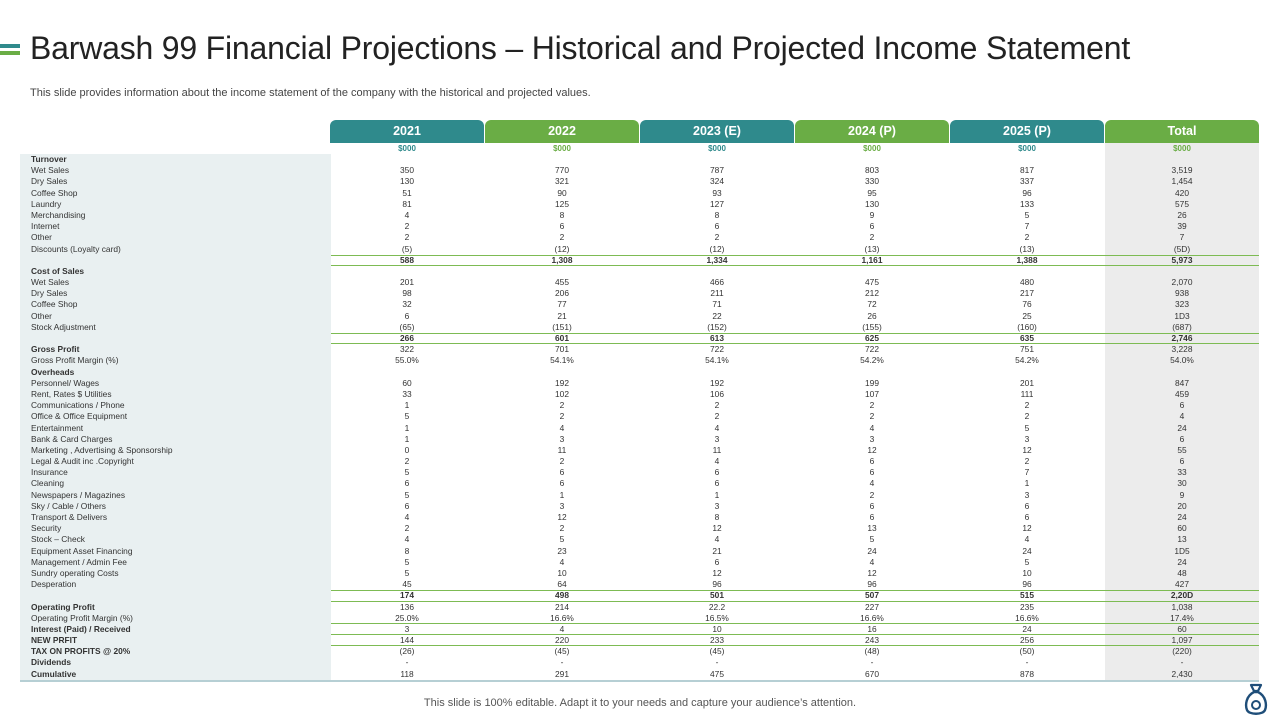 The width and height of the screenshot is (1280, 720). What do you see at coordinates (407, 584) in the screenshot?
I see `cell-0: 45` at bounding box center [407, 584].